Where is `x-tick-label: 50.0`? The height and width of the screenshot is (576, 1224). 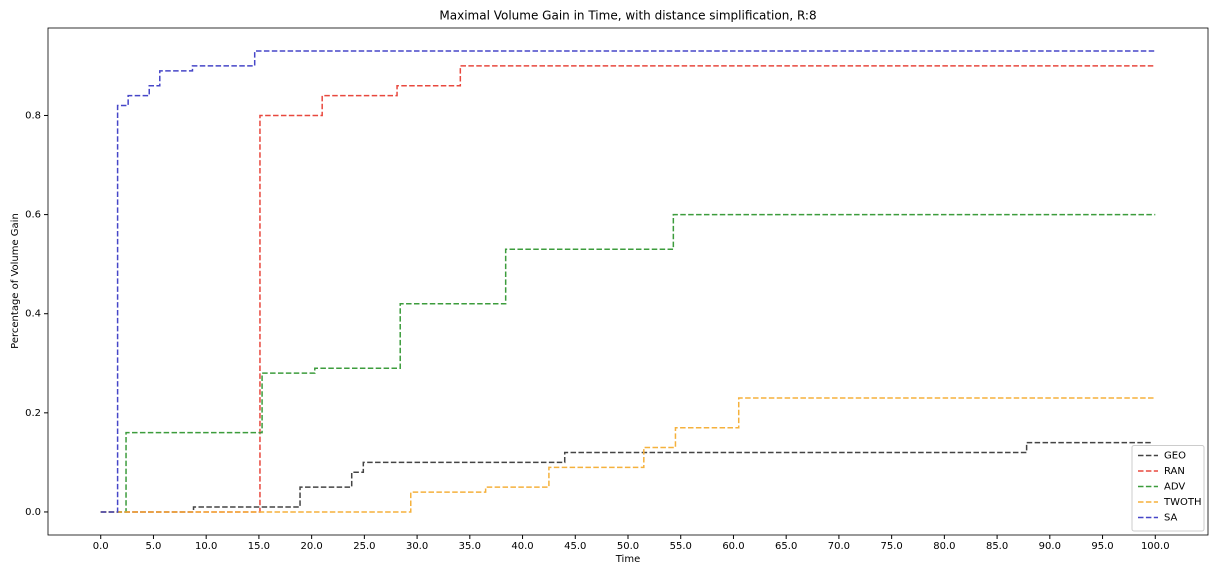 x-tick-label: 50.0 is located at coordinates (628, 546).